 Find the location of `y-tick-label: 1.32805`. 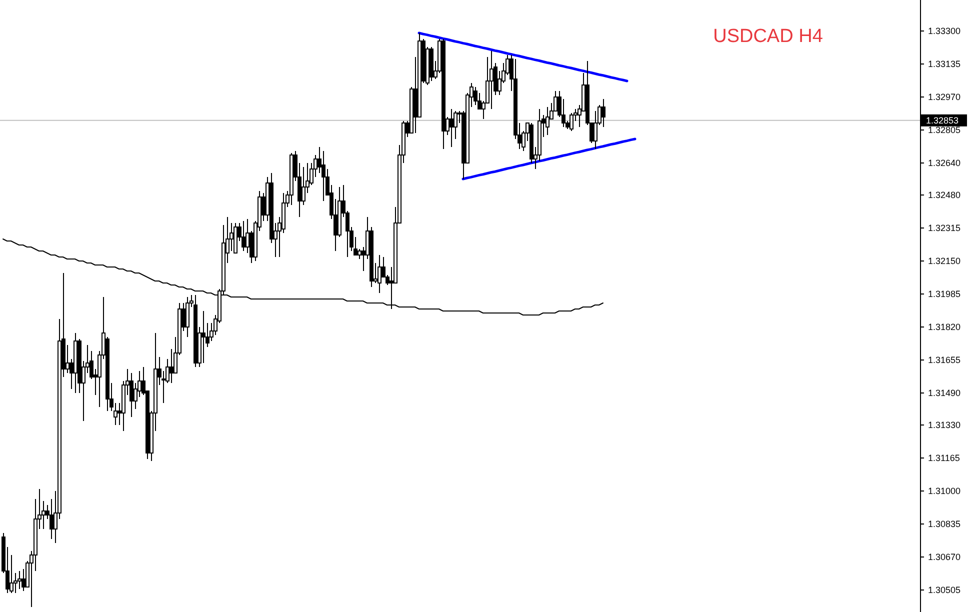

y-tick-label: 1.32805 is located at coordinates (944, 130).